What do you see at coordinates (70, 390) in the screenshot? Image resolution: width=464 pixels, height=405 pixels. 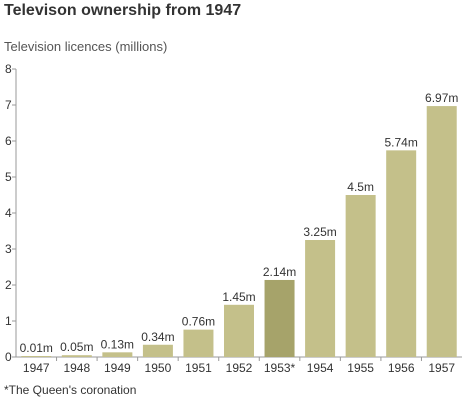 I see `footnote: *The Queen's coronation` at bounding box center [70, 390].